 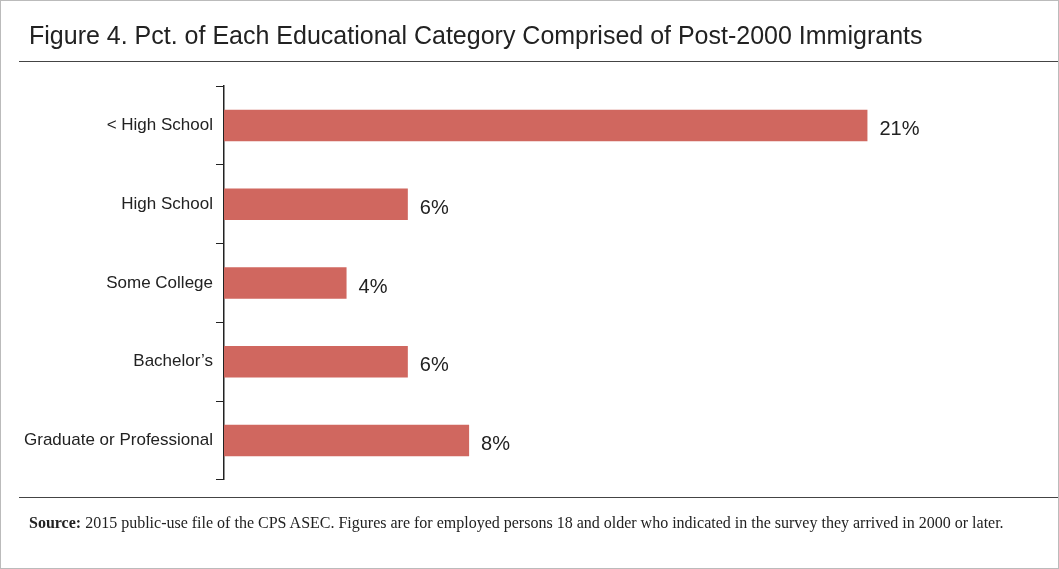 I want to click on data-label: 21%, so click(x=899, y=128).